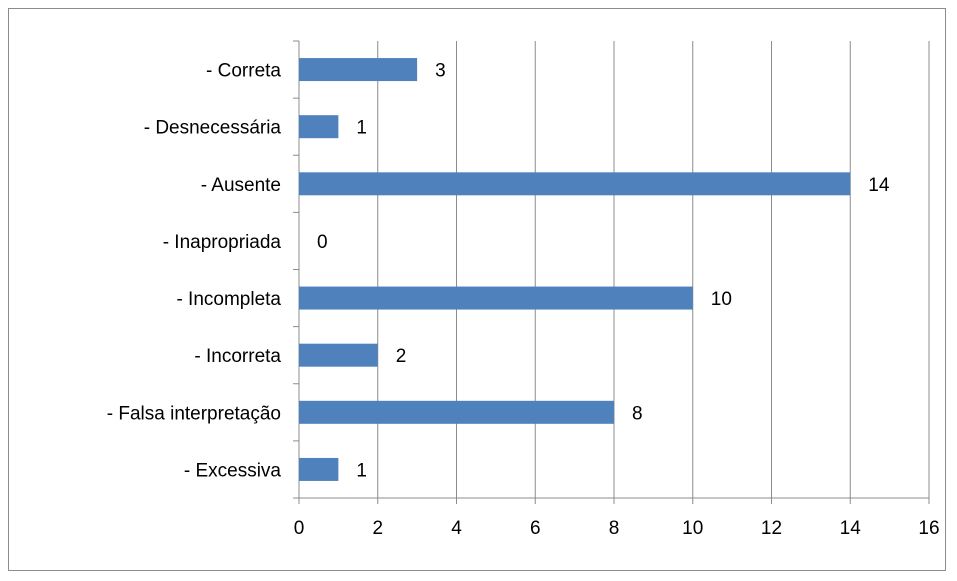 The width and height of the screenshot is (957, 581). Describe the element at coordinates (222, 242) in the screenshot. I see `category-label: - Inapropriada` at that location.